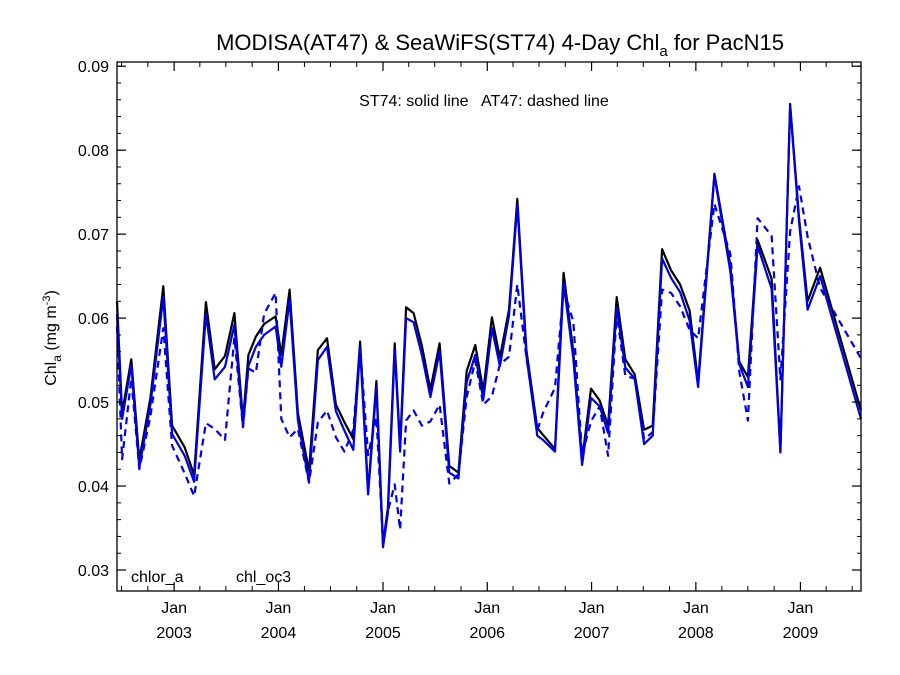 The width and height of the screenshot is (900, 675). I want to click on y-tick-label: 0.03, so click(93, 571).